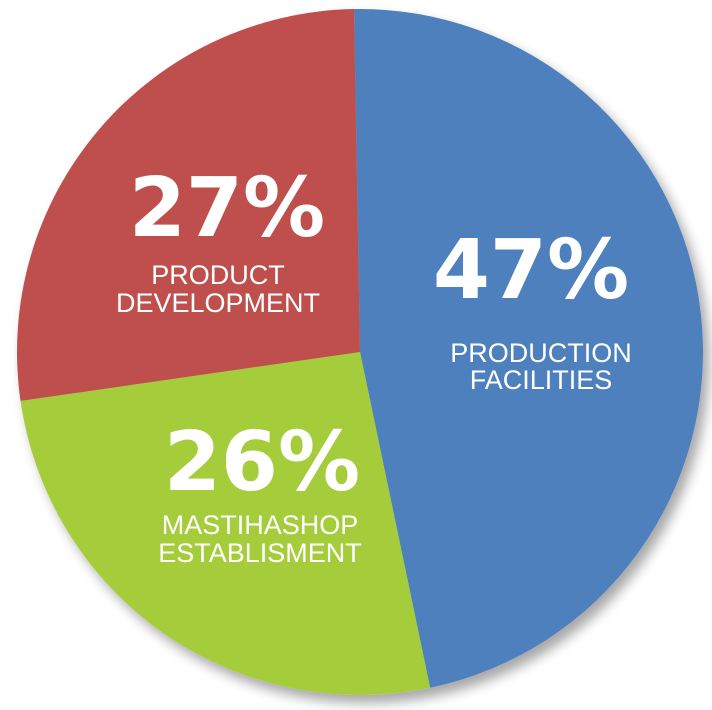 This screenshot has width=712, height=710. What do you see at coordinates (260, 525) in the screenshot?
I see `category-label-mastihashop: MASTIHASHOP` at bounding box center [260, 525].